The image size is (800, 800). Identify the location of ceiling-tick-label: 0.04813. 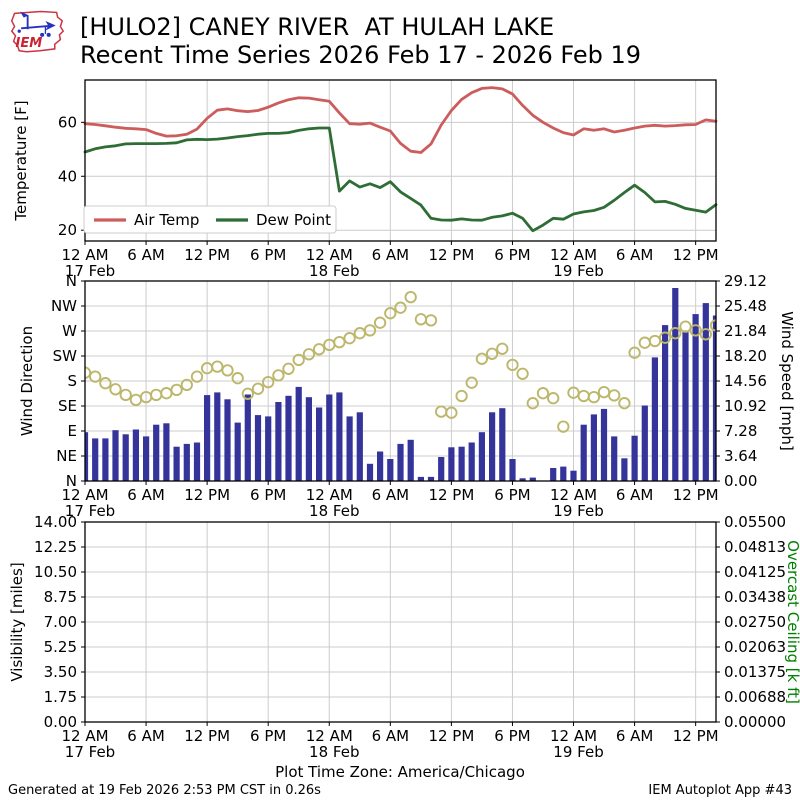
(755, 547).